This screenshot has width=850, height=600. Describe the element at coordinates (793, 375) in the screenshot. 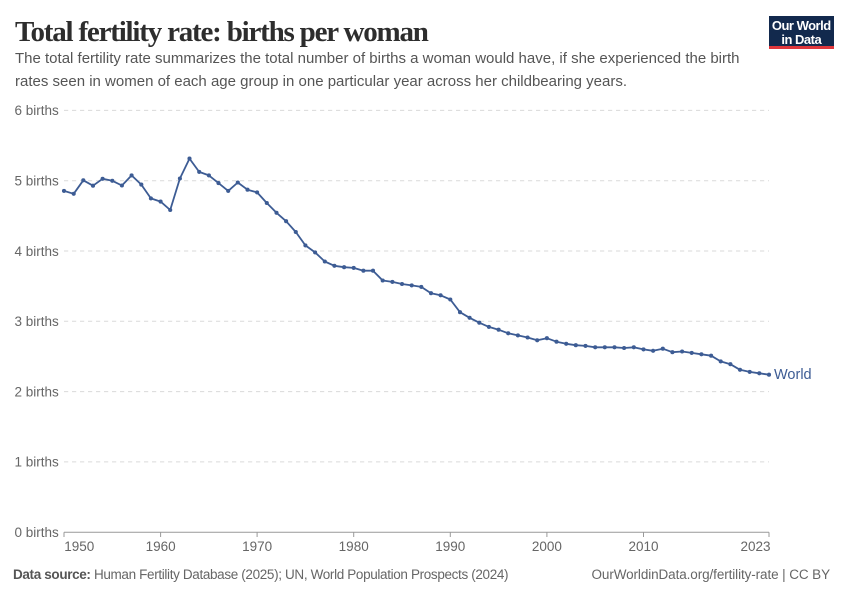

I see `svg-text: World` at that location.